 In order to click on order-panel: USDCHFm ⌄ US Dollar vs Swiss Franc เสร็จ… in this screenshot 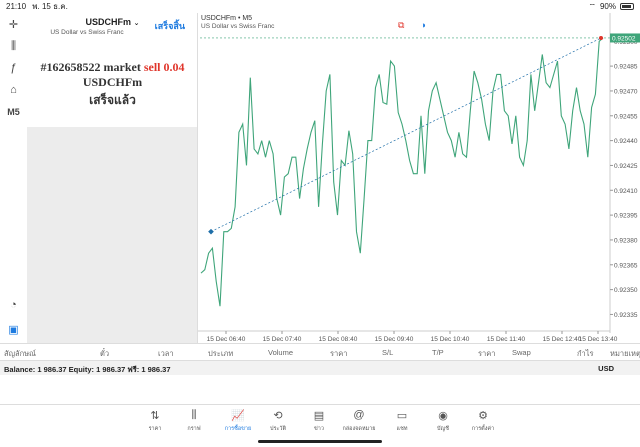, I will do `click(112, 70)`.